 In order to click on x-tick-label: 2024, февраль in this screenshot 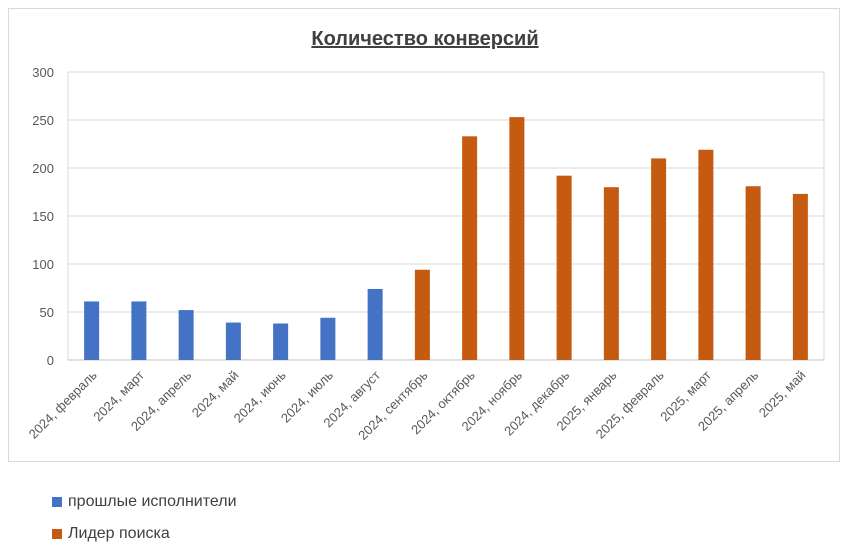, I will do `click(63, 404)`.